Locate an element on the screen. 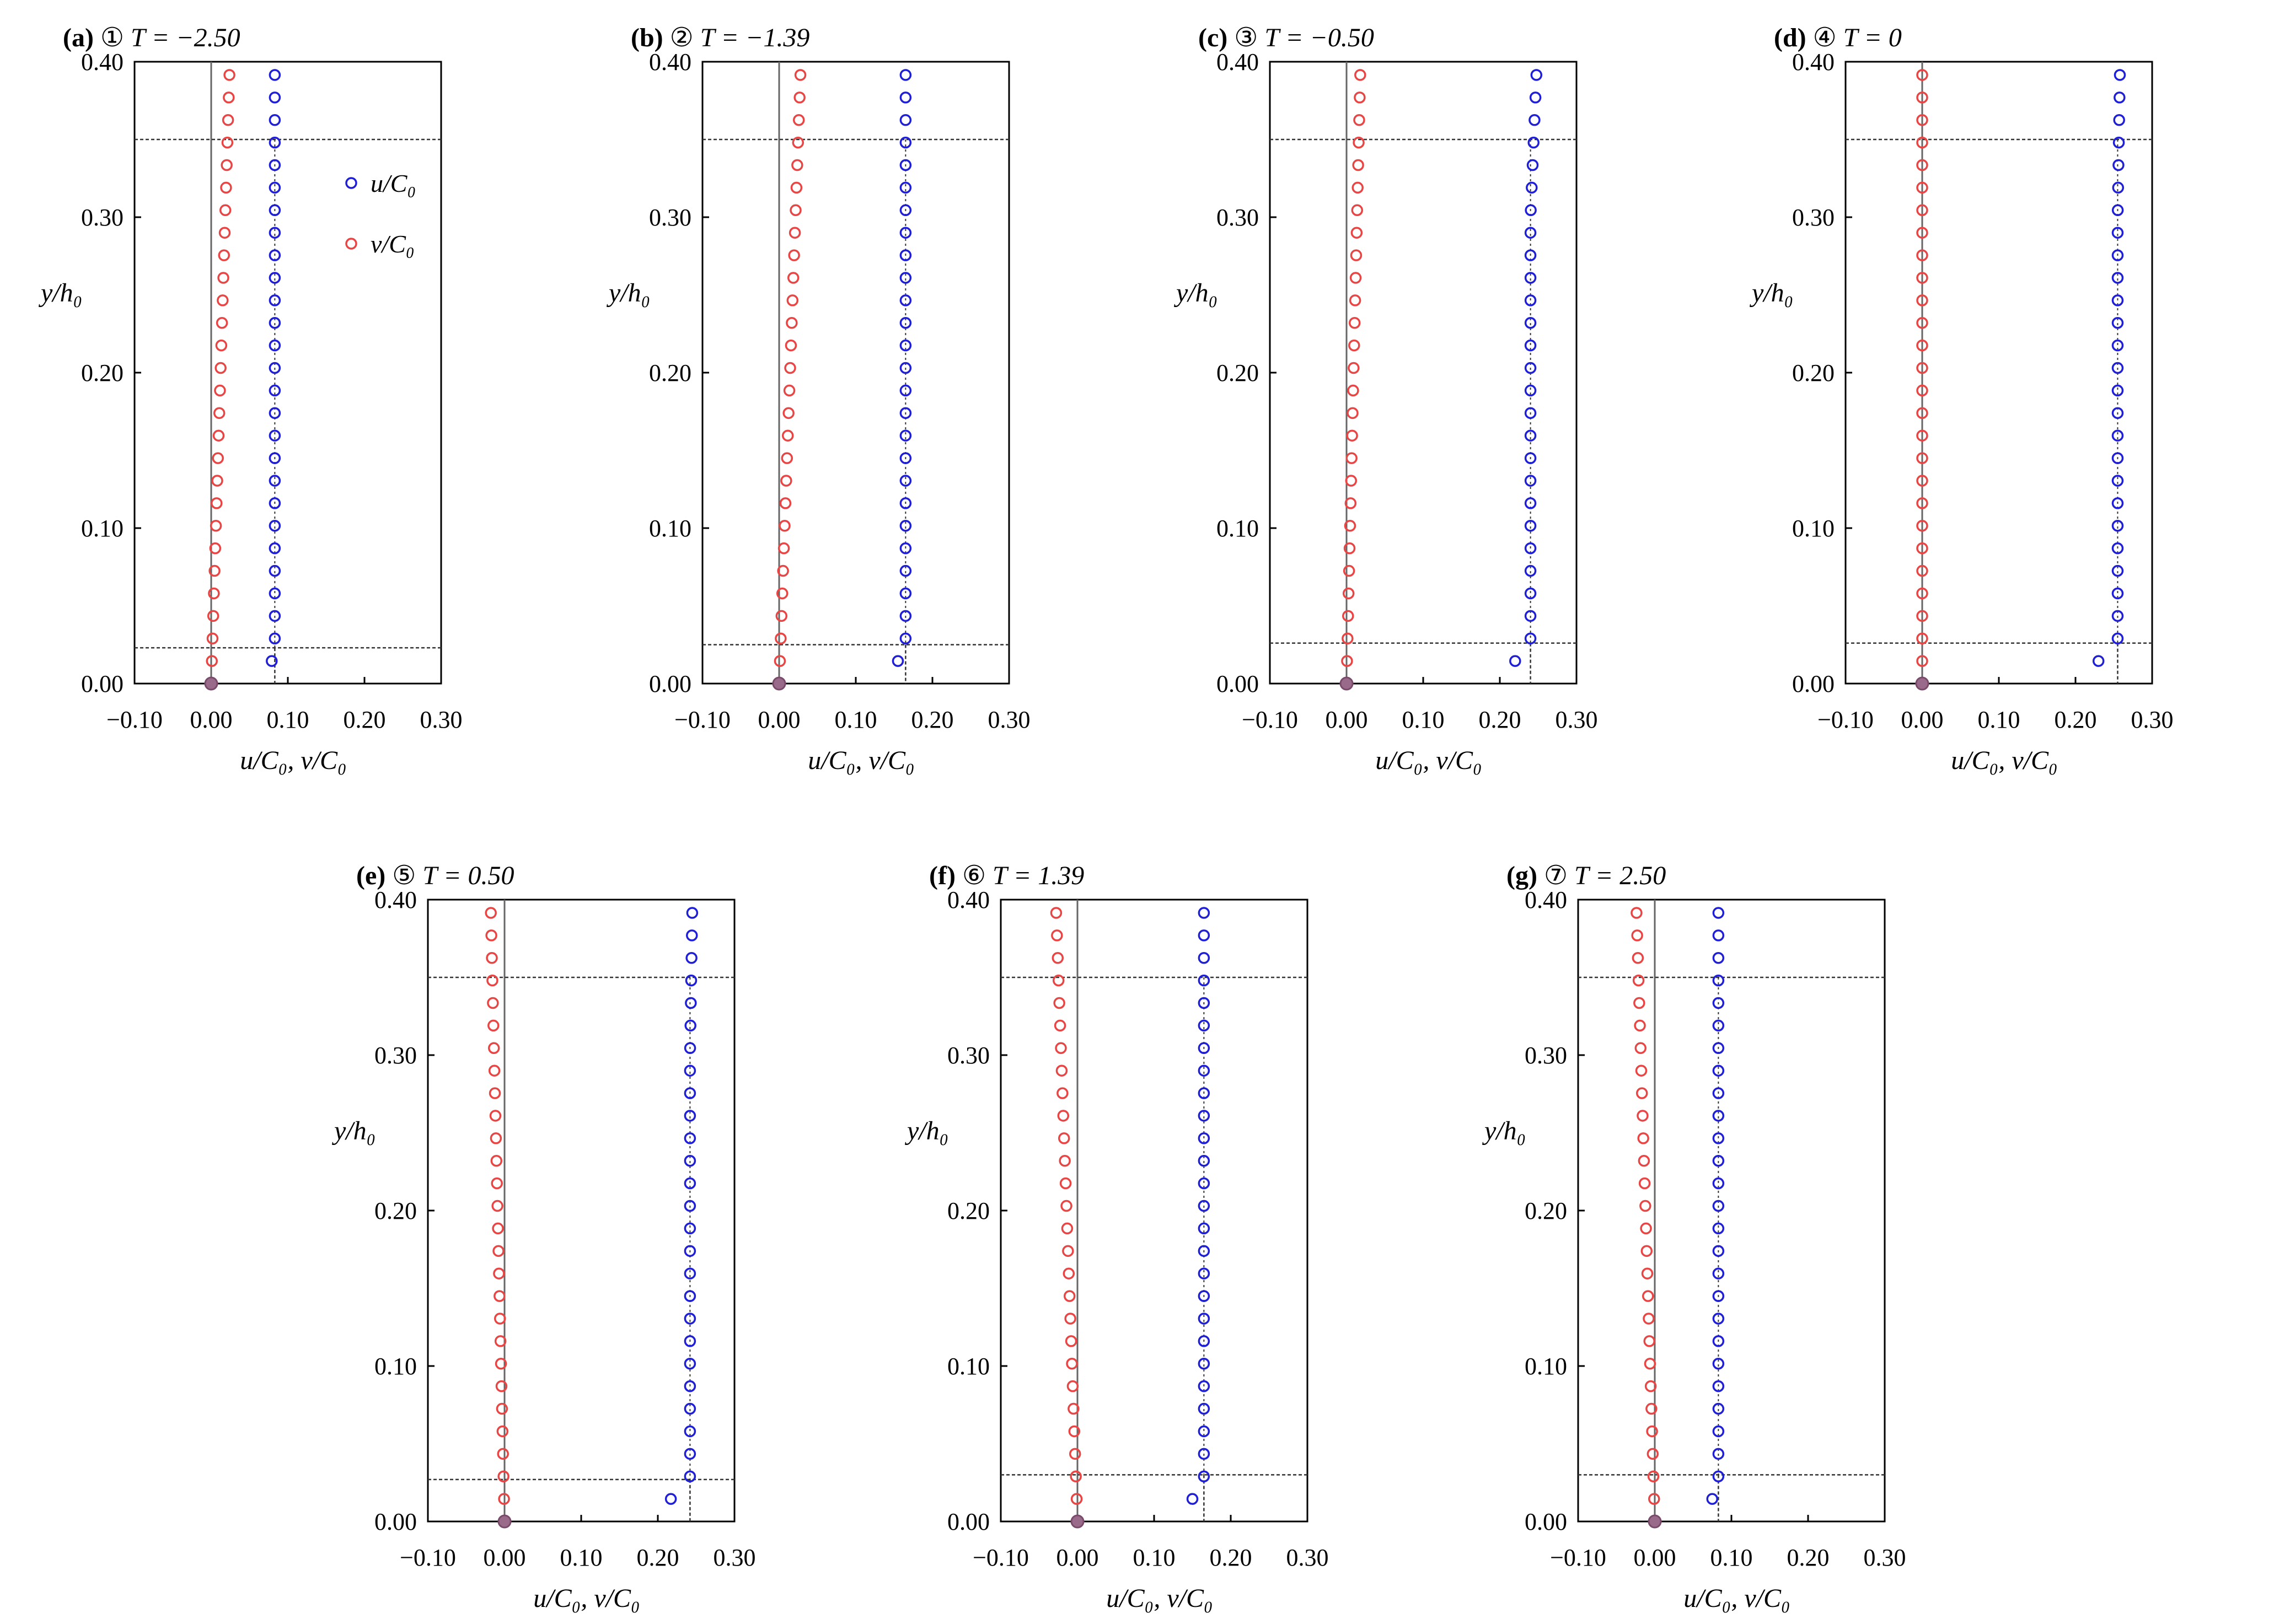 The width and height of the screenshot is (2274, 1624). plot-frame is located at coordinates (1998, 373).